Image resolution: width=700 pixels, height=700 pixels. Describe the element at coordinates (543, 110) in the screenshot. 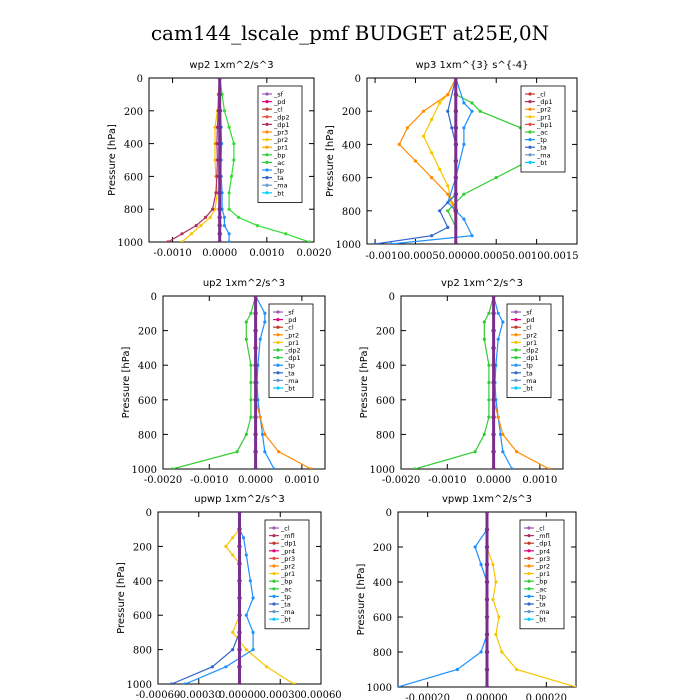

I see `legend-label: _pr2` at that location.